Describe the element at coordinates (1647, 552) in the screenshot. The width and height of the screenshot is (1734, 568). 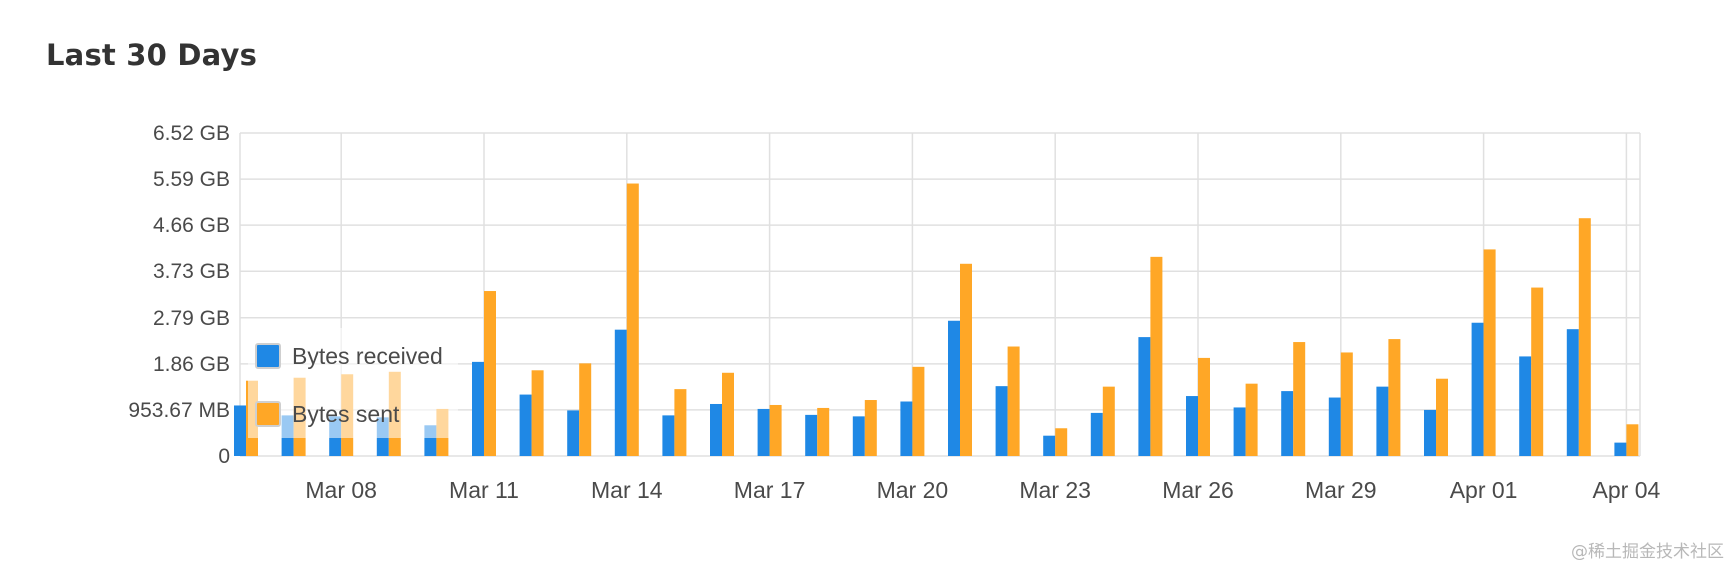
I see `watermark: @稀土掘金技术社区` at that location.